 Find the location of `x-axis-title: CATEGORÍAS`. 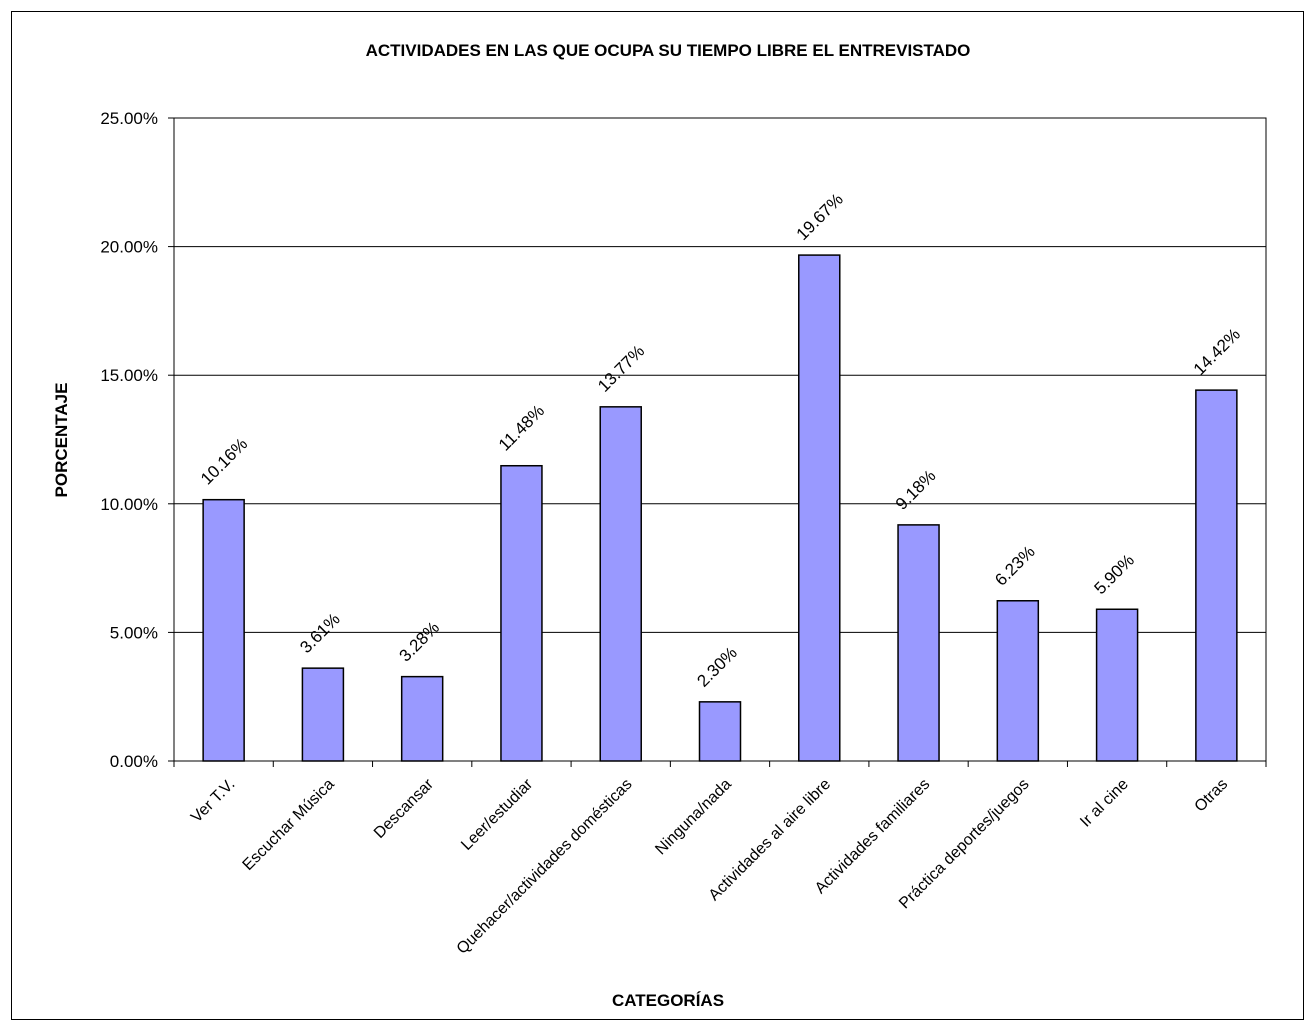

x-axis-title: CATEGORÍAS is located at coordinates (668, 1000).